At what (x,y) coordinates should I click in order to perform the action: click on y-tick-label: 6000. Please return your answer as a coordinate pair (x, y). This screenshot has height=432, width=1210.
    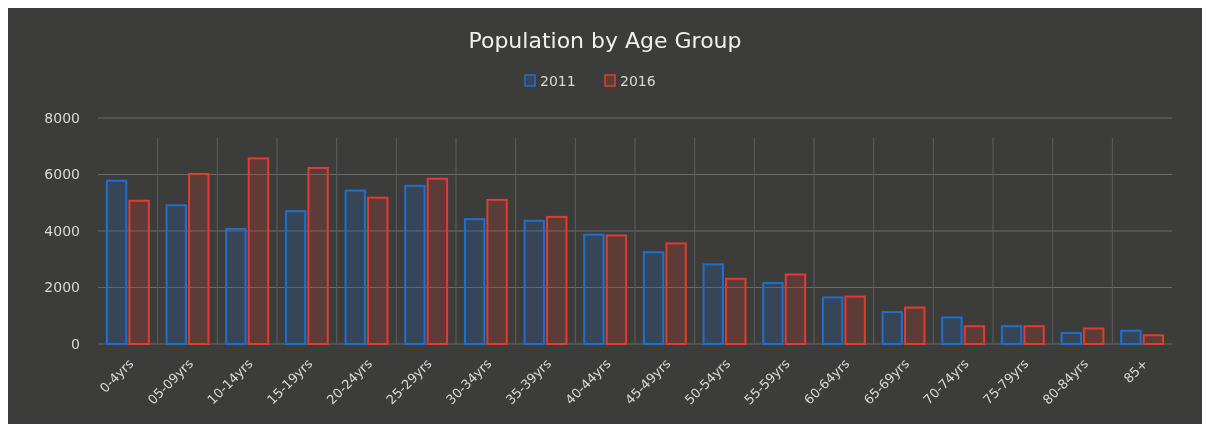
    Looking at the image, I should click on (62, 174).